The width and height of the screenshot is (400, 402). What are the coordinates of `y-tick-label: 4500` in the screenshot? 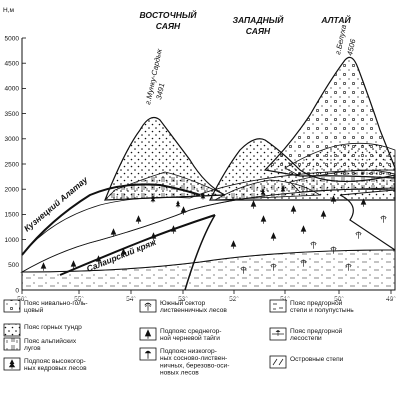 It's located at (12, 64).